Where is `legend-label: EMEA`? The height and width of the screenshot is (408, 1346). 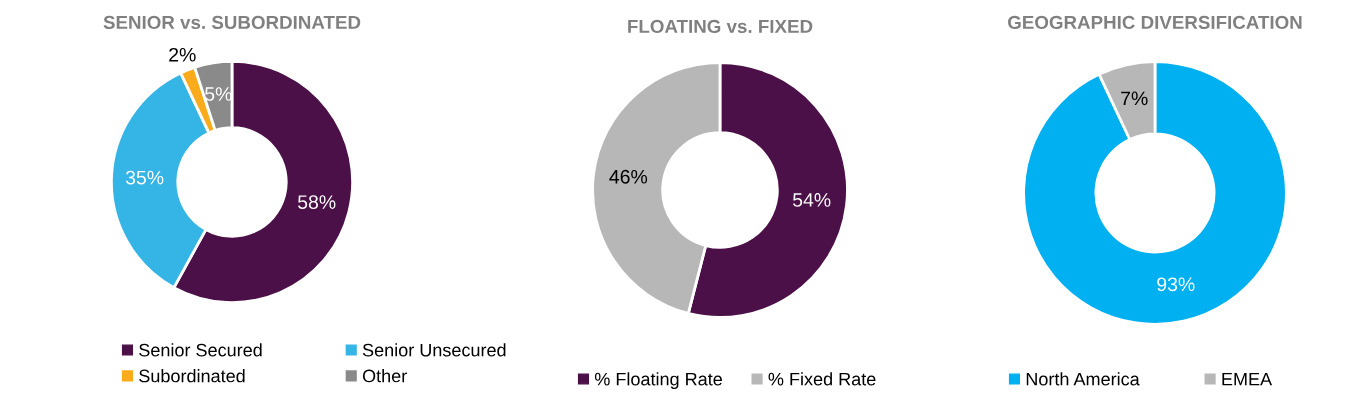 legend-label: EMEA is located at coordinates (1247, 379).